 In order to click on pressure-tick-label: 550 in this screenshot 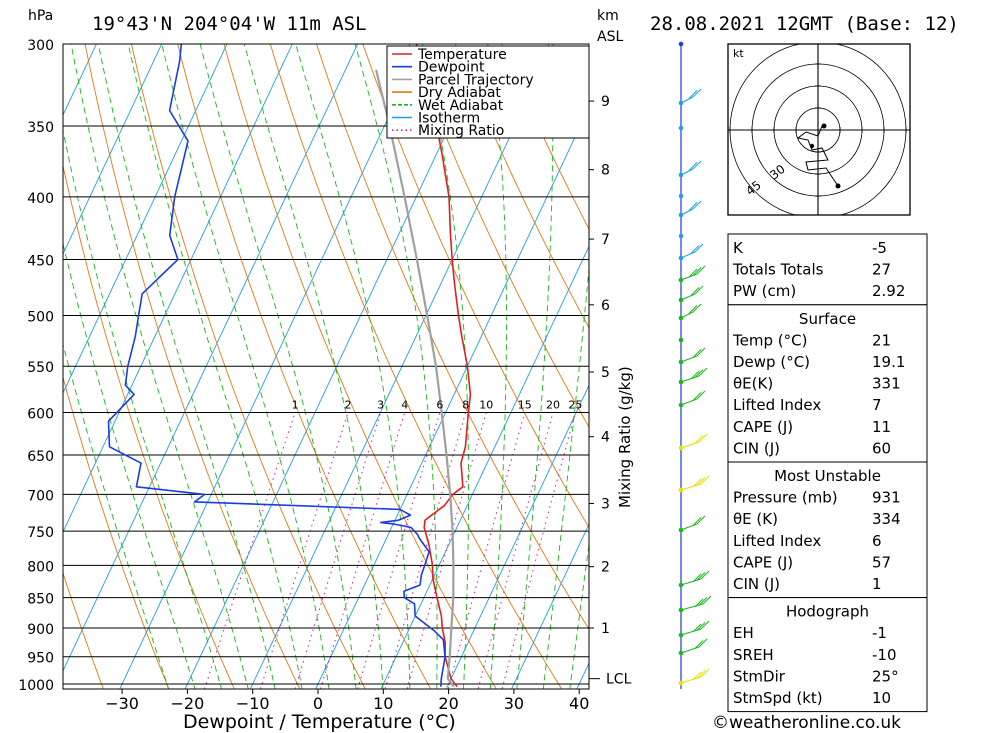, I will do `click(40, 368)`.